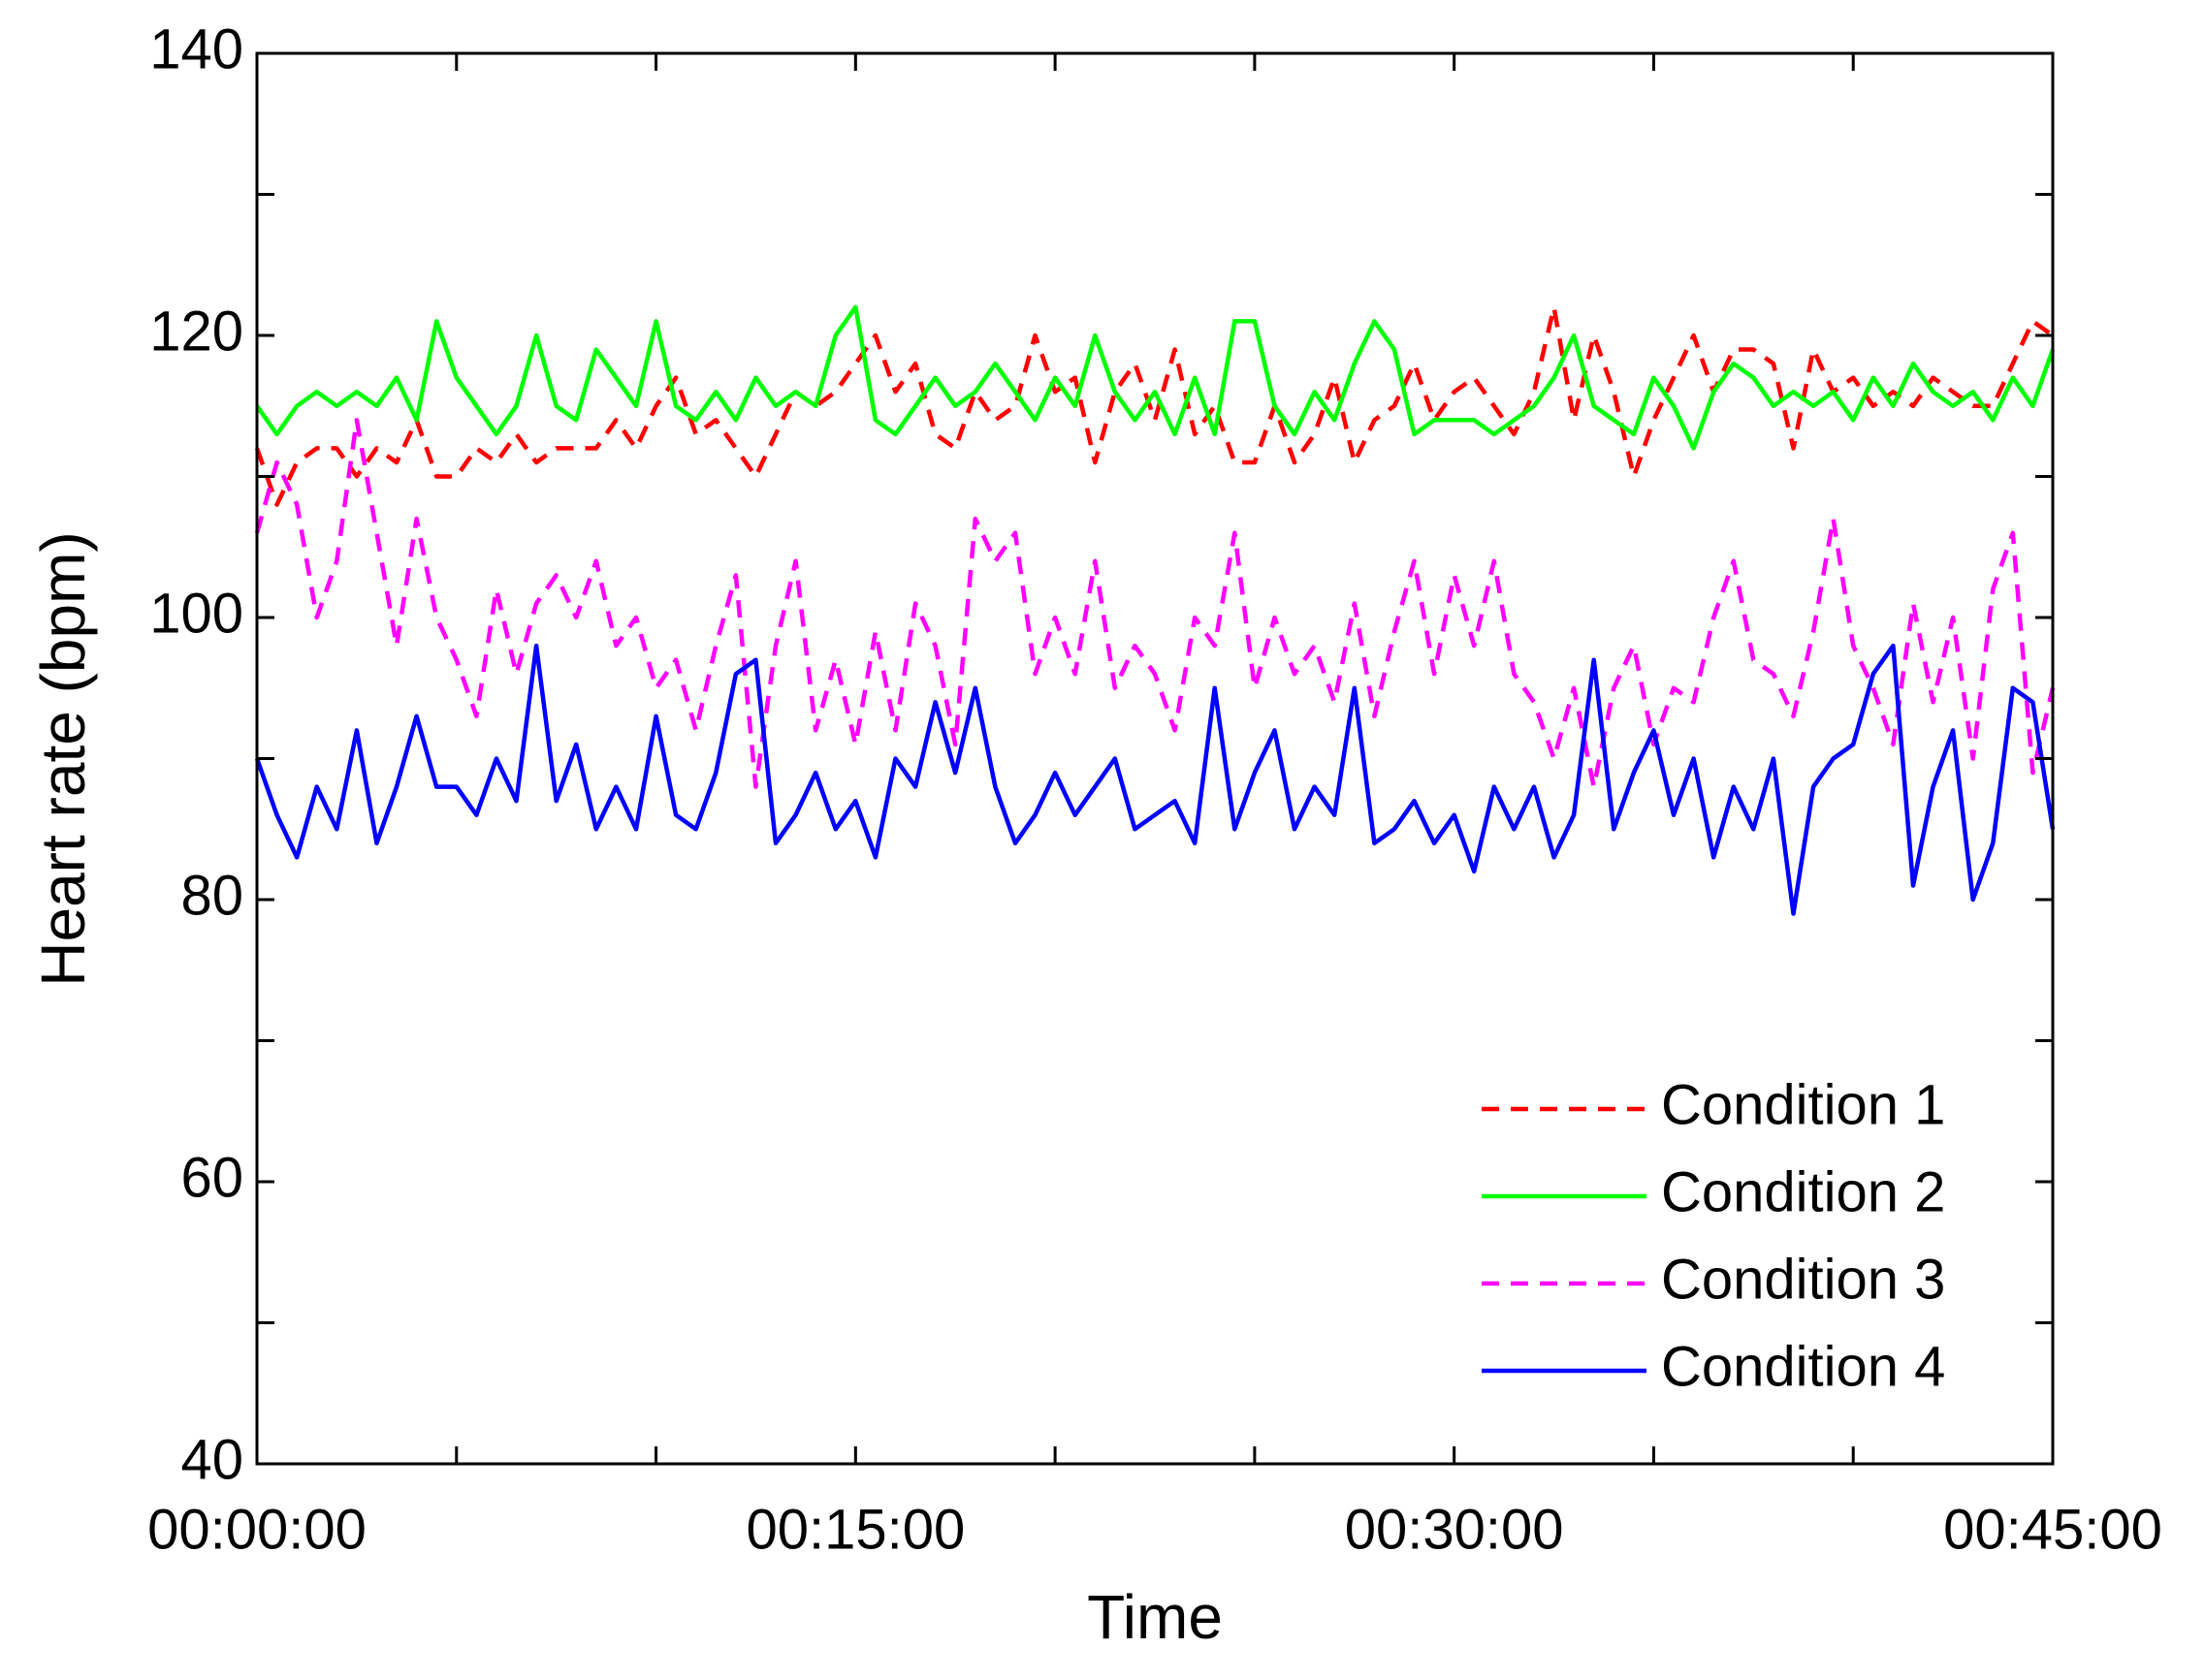 The height and width of the screenshot is (1680, 2205). Describe the element at coordinates (63, 759) in the screenshot. I see `y-axis-label: Heart rate (bpm)` at that location.